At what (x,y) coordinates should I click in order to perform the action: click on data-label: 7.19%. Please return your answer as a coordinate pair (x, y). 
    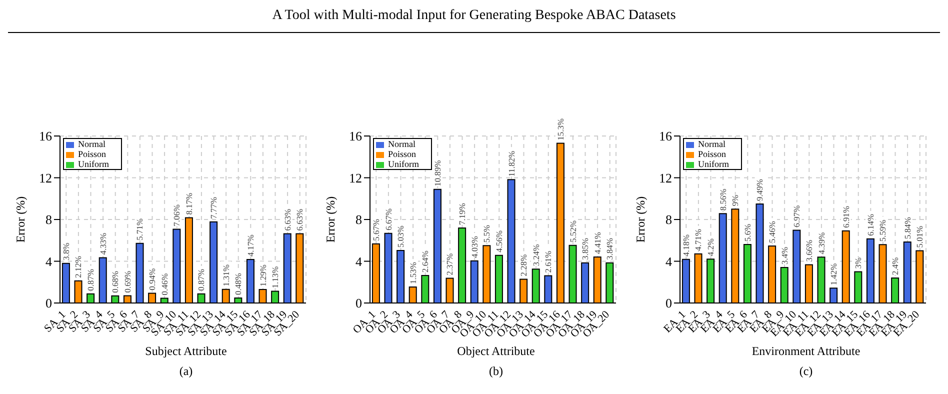
    Looking at the image, I should click on (462, 213).